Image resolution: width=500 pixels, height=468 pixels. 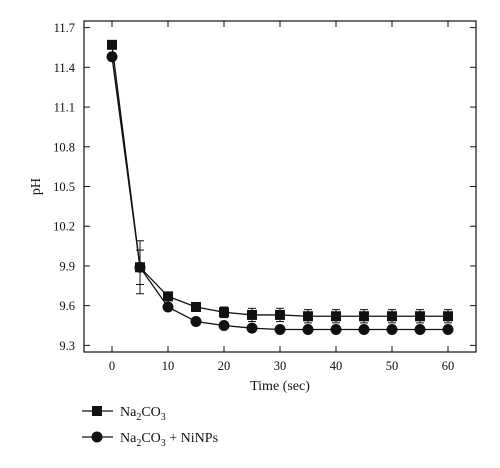 I want to click on x-tick-label: 50, so click(x=392, y=366).